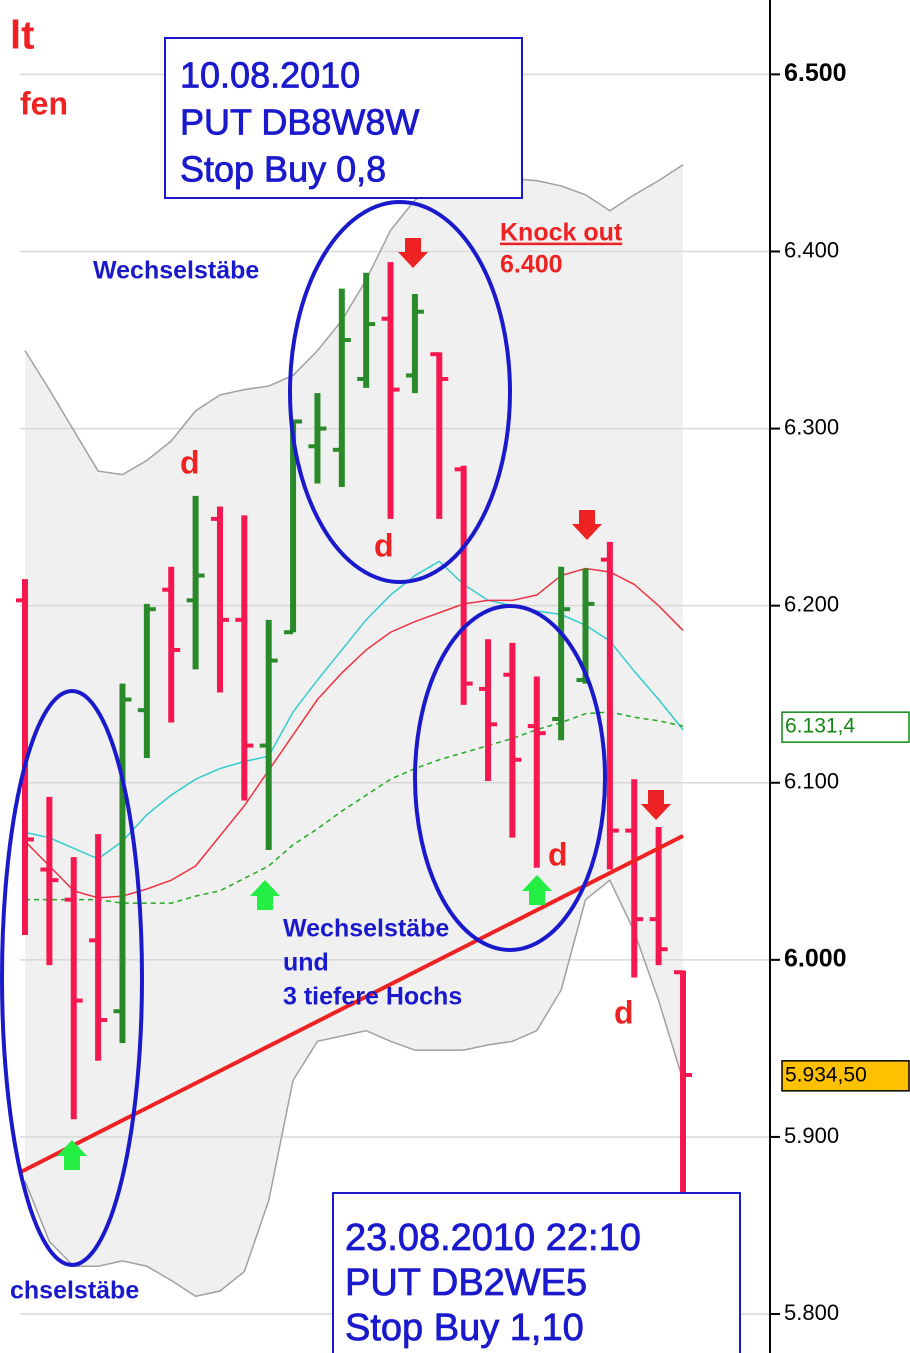  I want to click on box-text: PUT DB8W8W, so click(299, 122).